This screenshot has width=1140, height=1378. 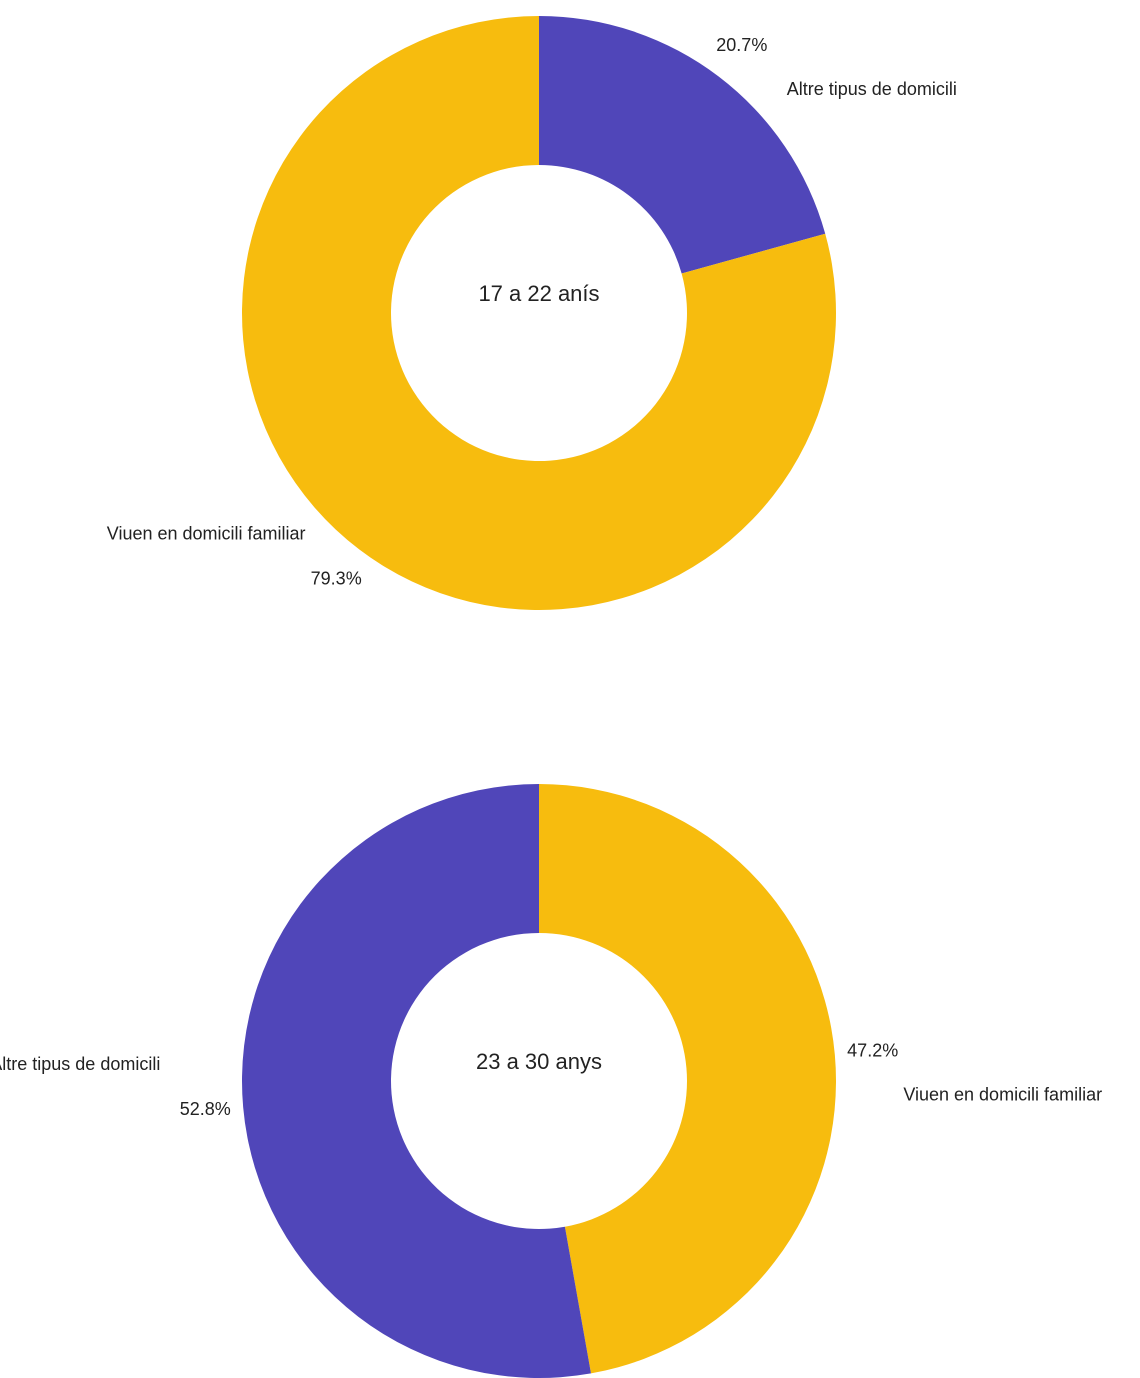 I want to click on center-label: 17 a 22 anís, so click(x=538, y=293).